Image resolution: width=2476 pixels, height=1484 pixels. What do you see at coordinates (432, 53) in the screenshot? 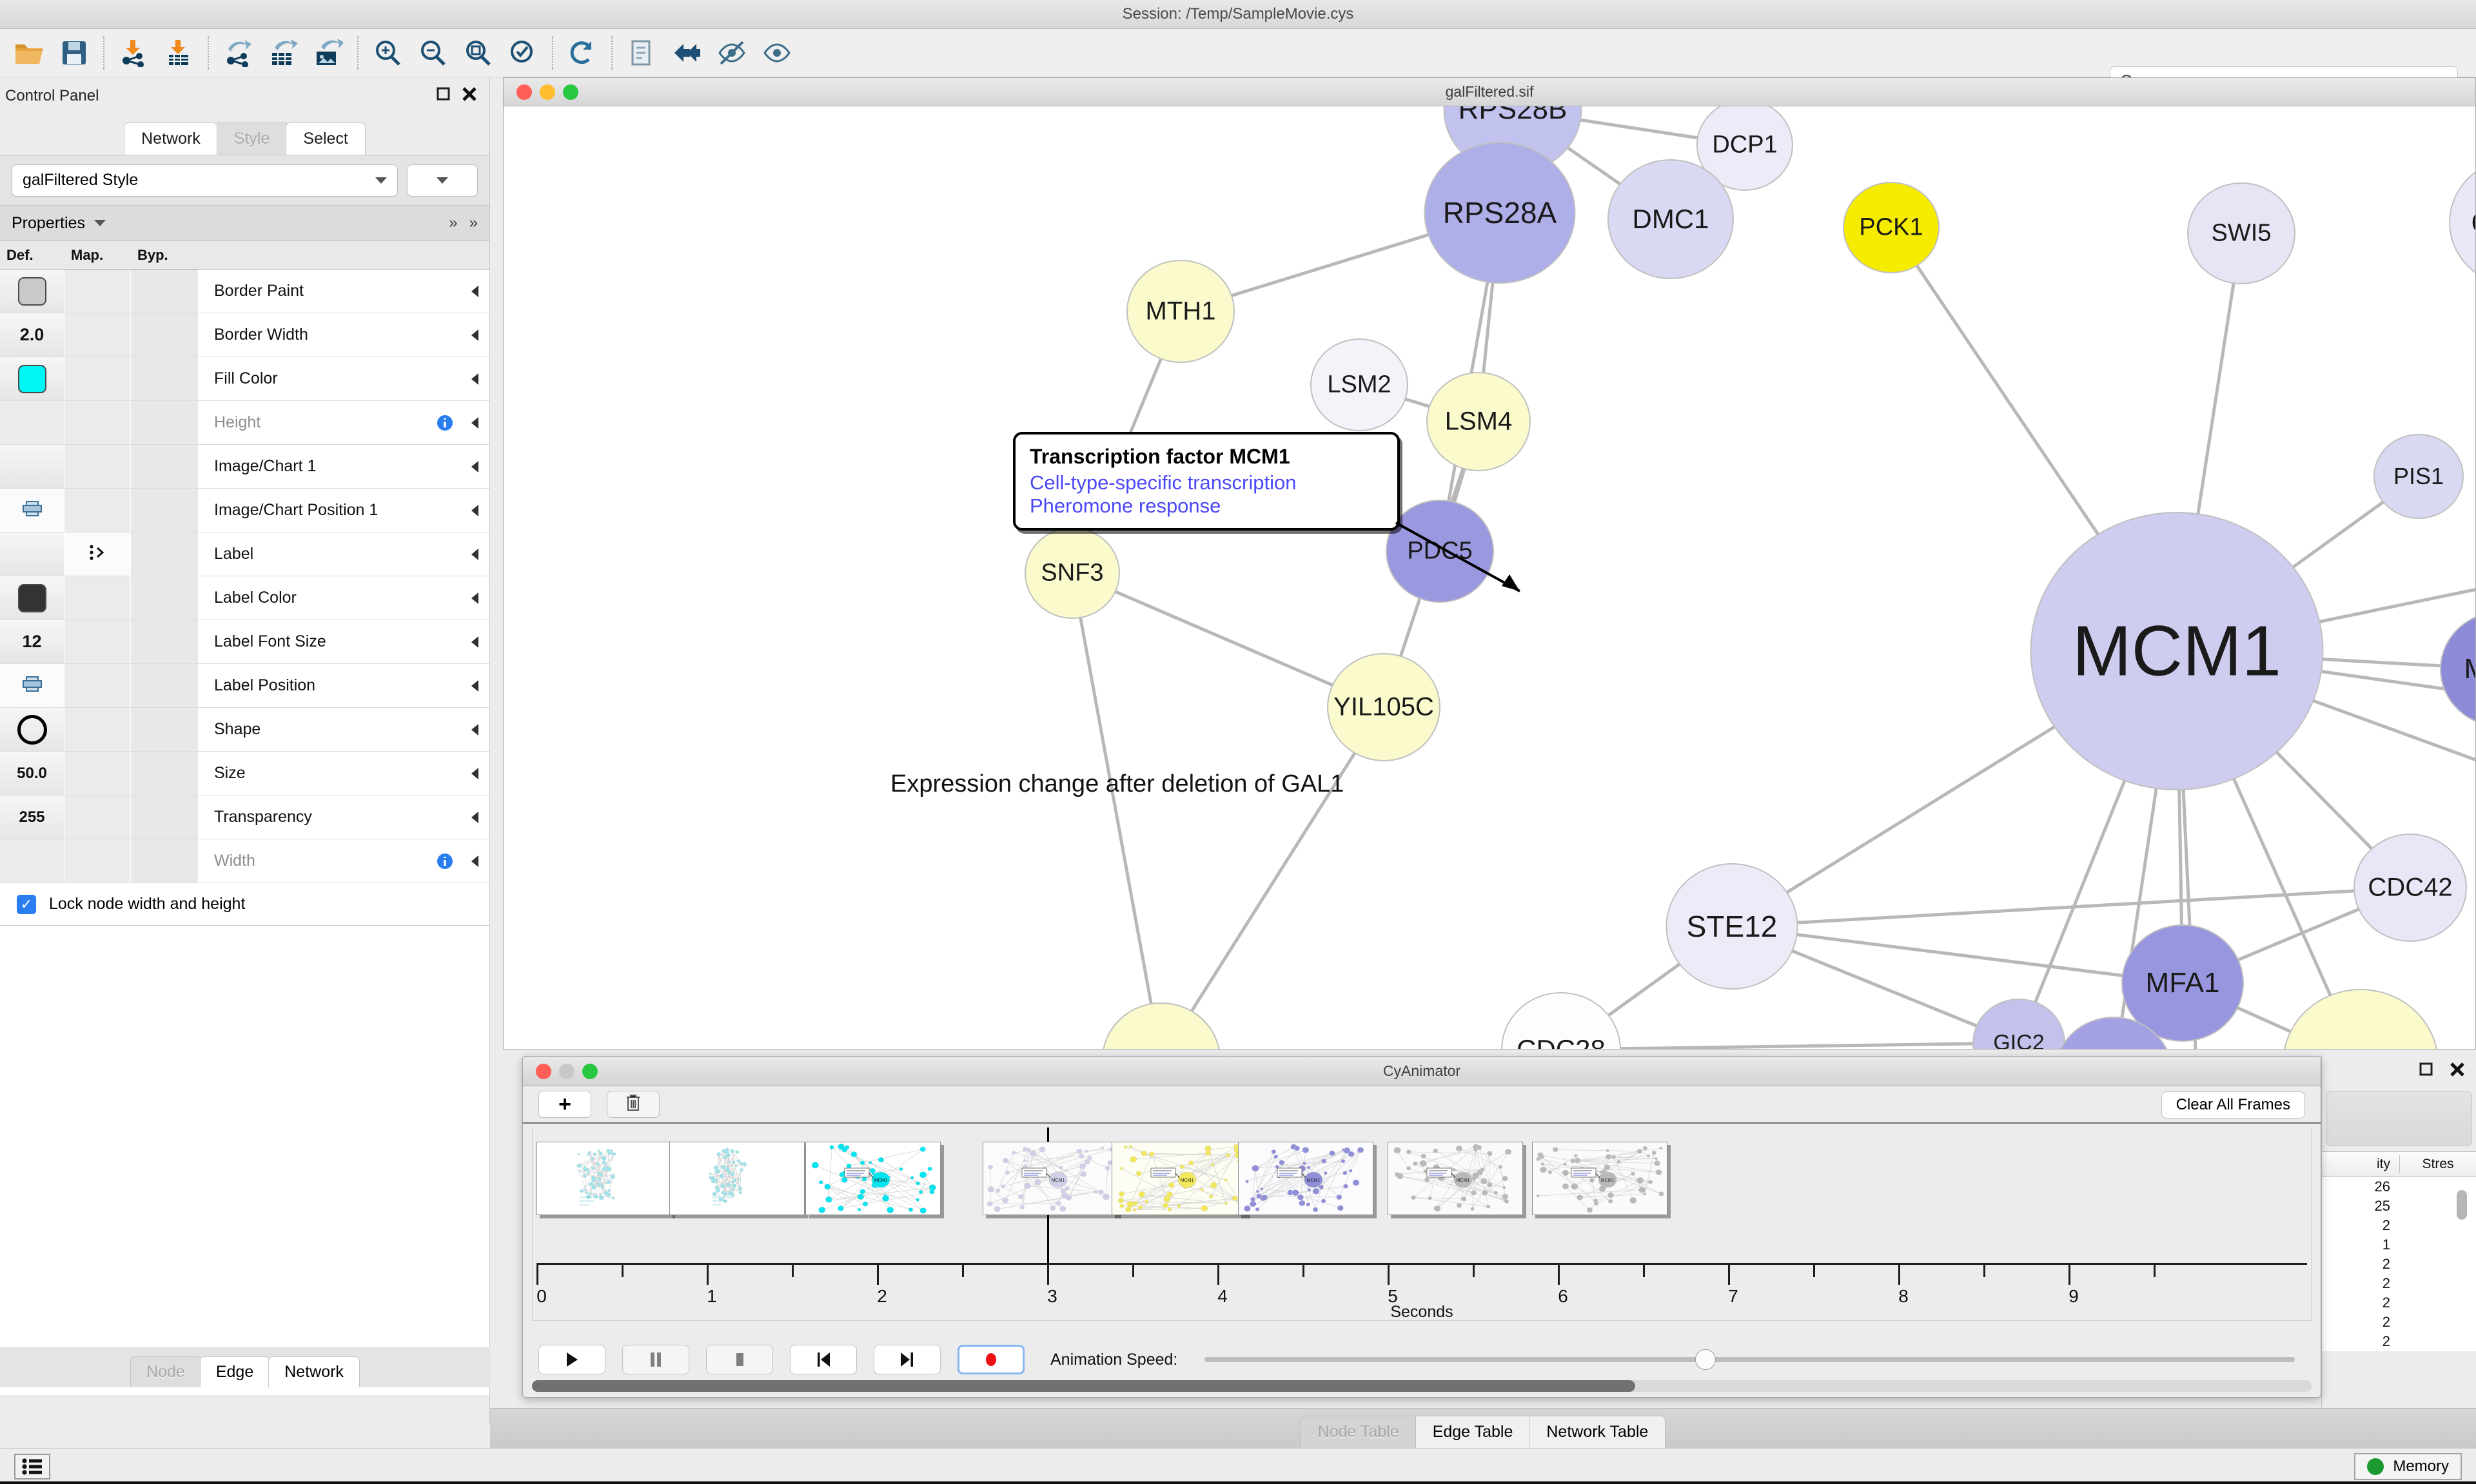
I see `zoom-out-icon` at bounding box center [432, 53].